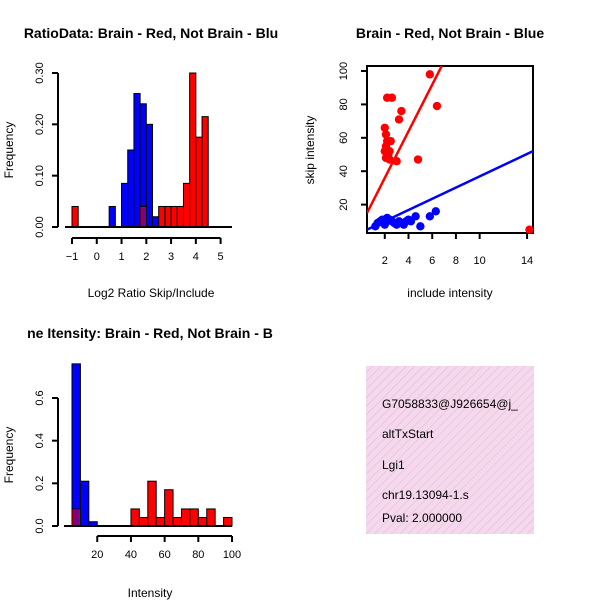  Describe the element at coordinates (151, 33) in the screenshot. I see `ratio-histogram-title: RatioData: Brain - Red, Not Brain - Blu` at that location.